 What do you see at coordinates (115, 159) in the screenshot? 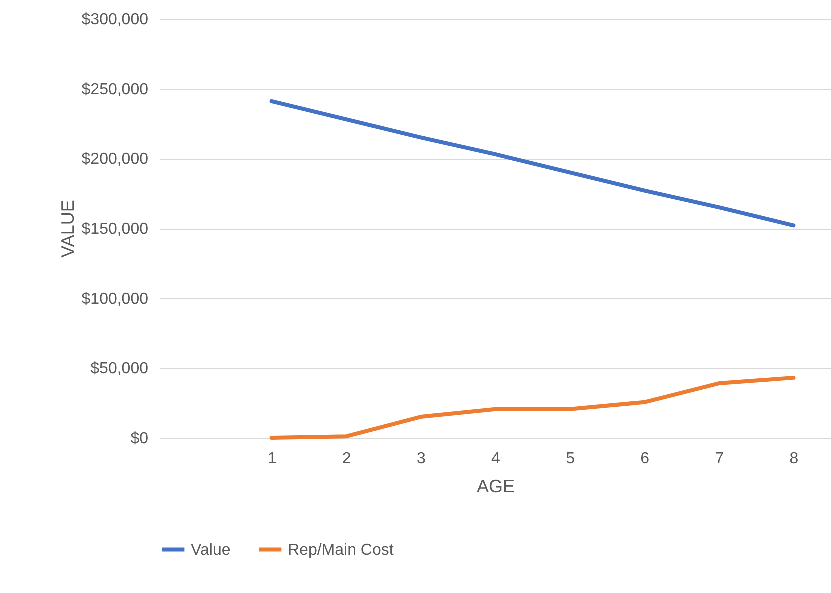
I see `y-tick-label: $200,000` at bounding box center [115, 159].